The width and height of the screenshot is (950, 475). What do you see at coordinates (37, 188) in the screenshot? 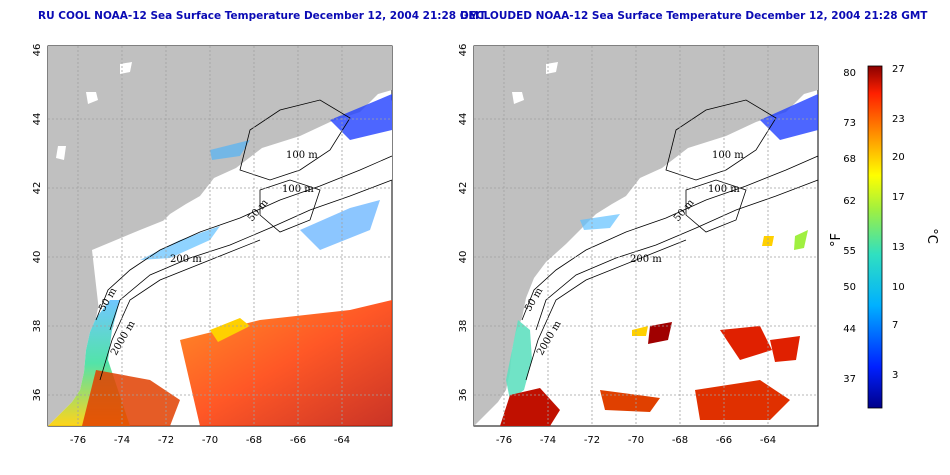
I see `left-y-tick: 42` at bounding box center [37, 188].